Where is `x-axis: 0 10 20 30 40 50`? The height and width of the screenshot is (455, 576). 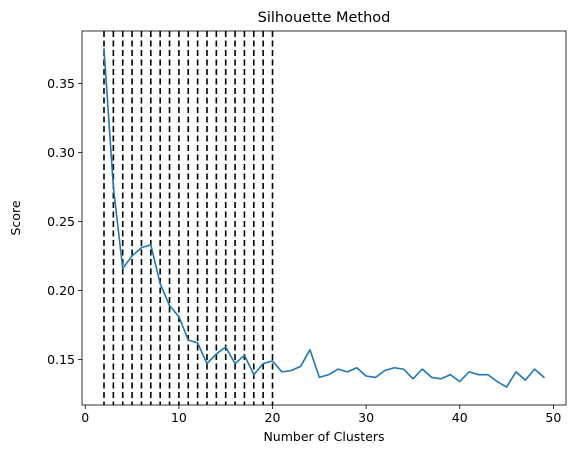 x-axis: 0 10 20 30 40 50 is located at coordinates (321, 415).